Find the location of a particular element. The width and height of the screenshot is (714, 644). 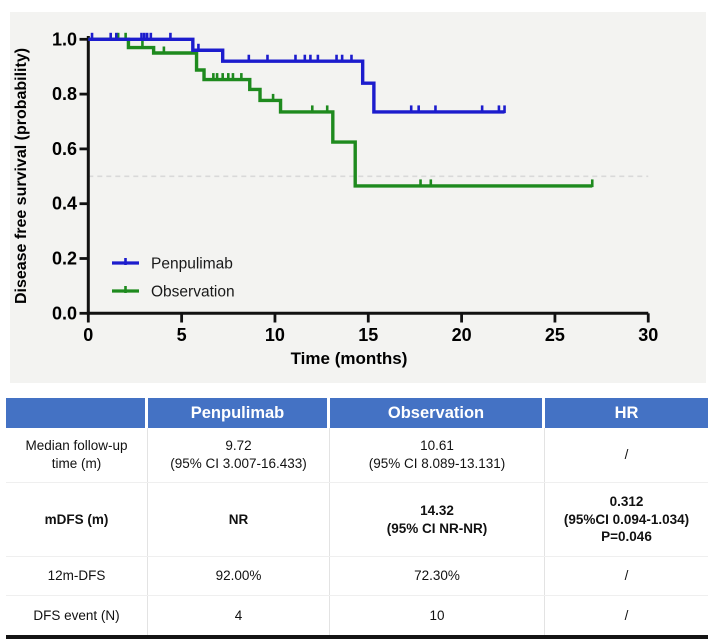

table-header-penpulimab: Penpulimab is located at coordinates (239, 413).